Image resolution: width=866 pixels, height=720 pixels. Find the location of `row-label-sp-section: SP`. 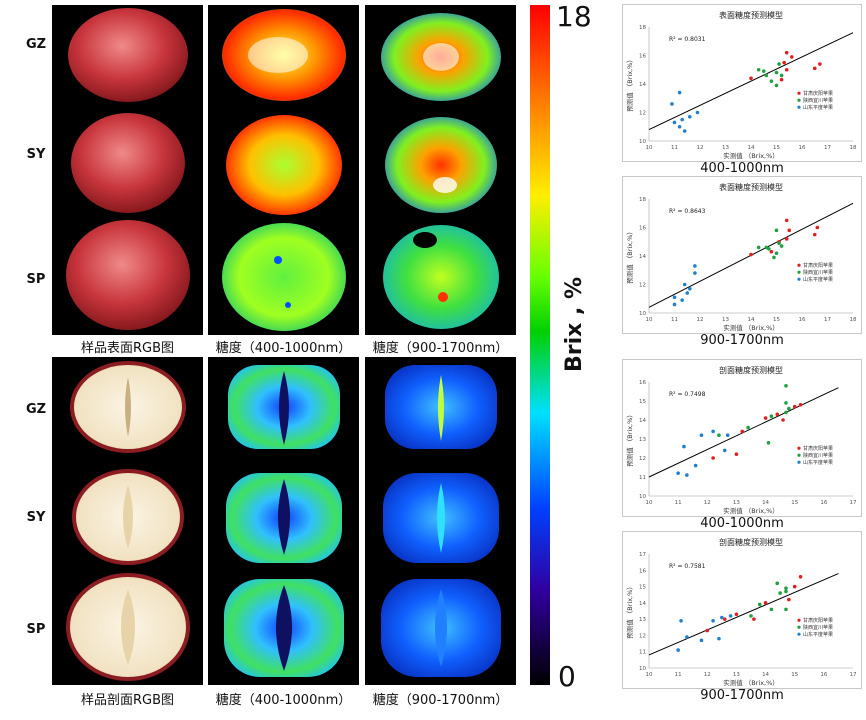

row-label-sp-section: SP is located at coordinates (36, 629).